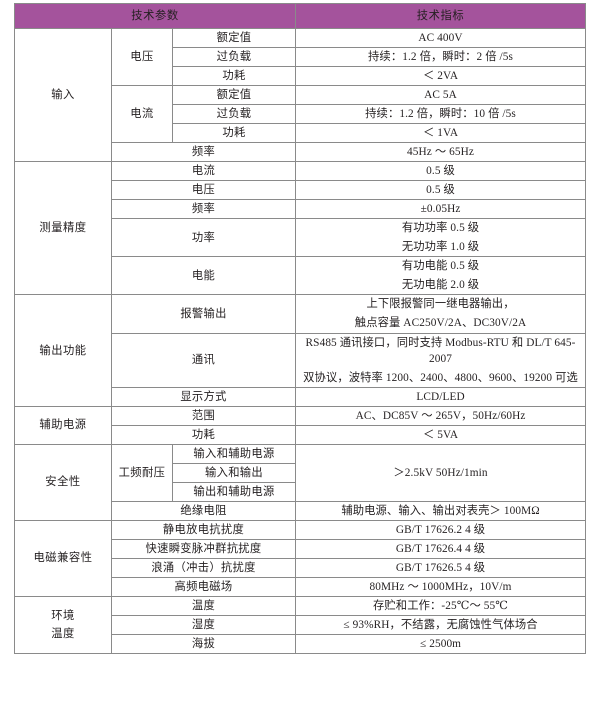 This screenshot has height=727, width=600. I want to click on specification-value-cell: 45Hz ～ 65Hz, so click(441, 152).